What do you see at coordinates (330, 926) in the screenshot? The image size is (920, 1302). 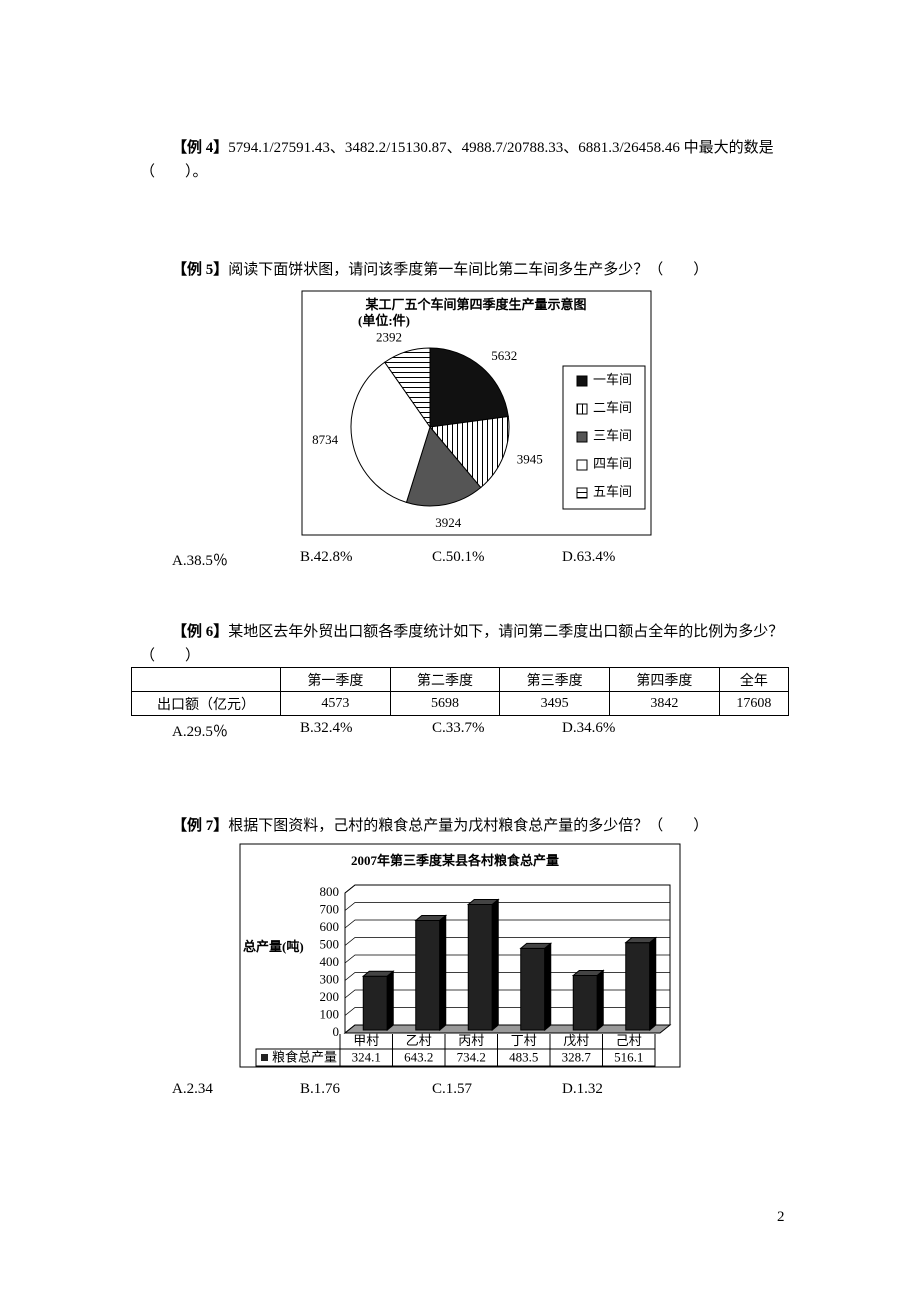 I see `y-tick-label: 600` at bounding box center [330, 926].